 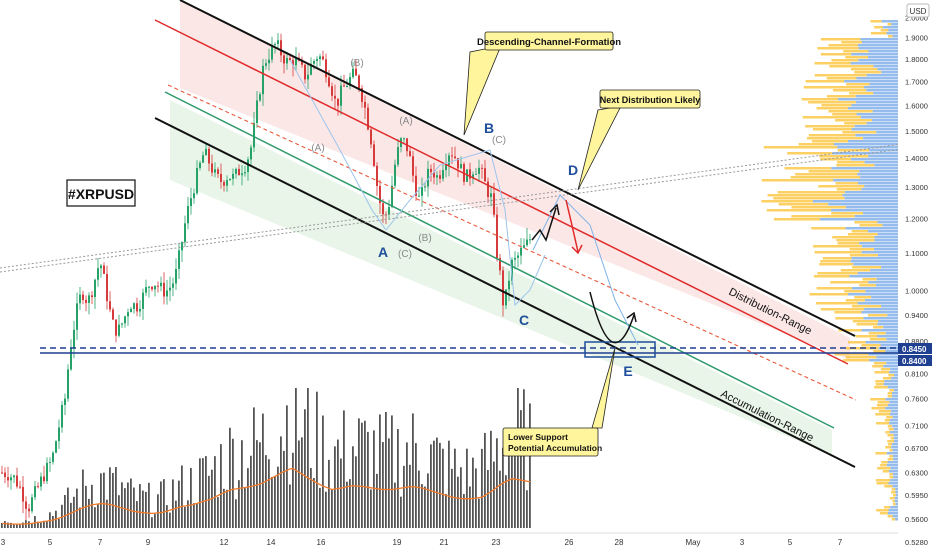 What do you see at coordinates (916, 373) in the screenshot?
I see `price-tick-label: 0.8100` at bounding box center [916, 373].